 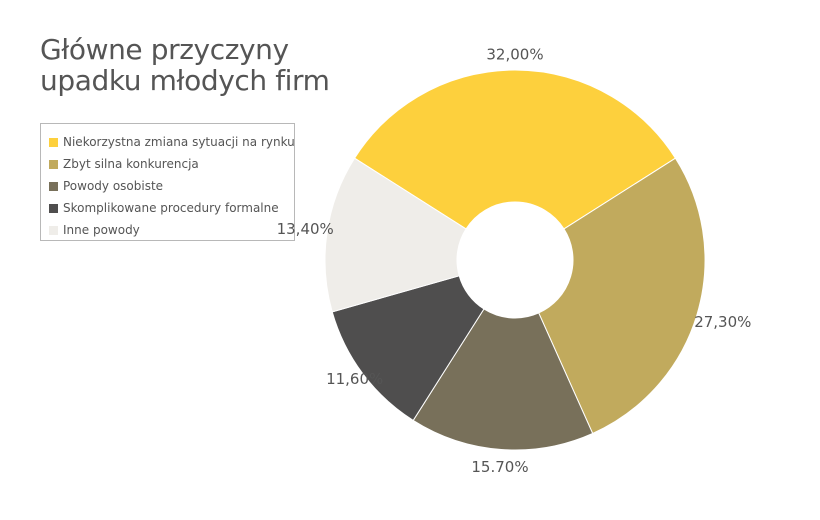 What do you see at coordinates (131, 164) in the screenshot?
I see `legend-label: Zbyt silna konkurencja` at bounding box center [131, 164].